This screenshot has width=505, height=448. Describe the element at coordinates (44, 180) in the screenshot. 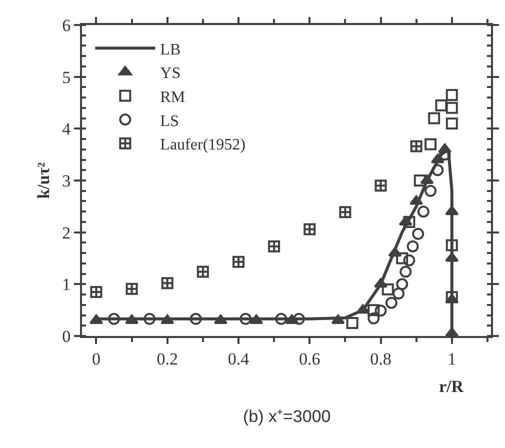

I see `y-axis-title: k/uτ²` at that location.